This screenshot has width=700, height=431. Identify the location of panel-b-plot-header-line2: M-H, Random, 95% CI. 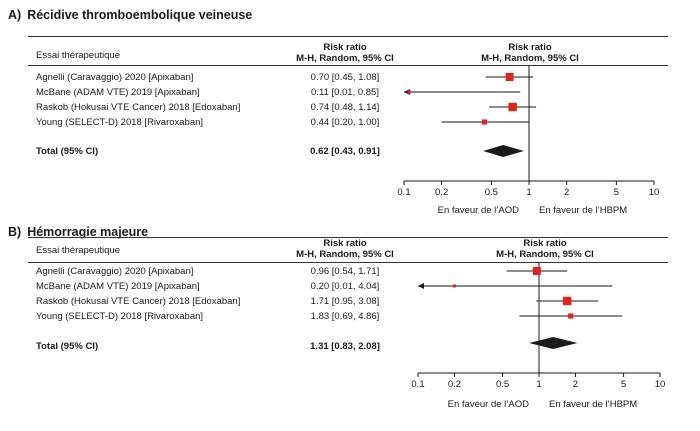
(545, 254).